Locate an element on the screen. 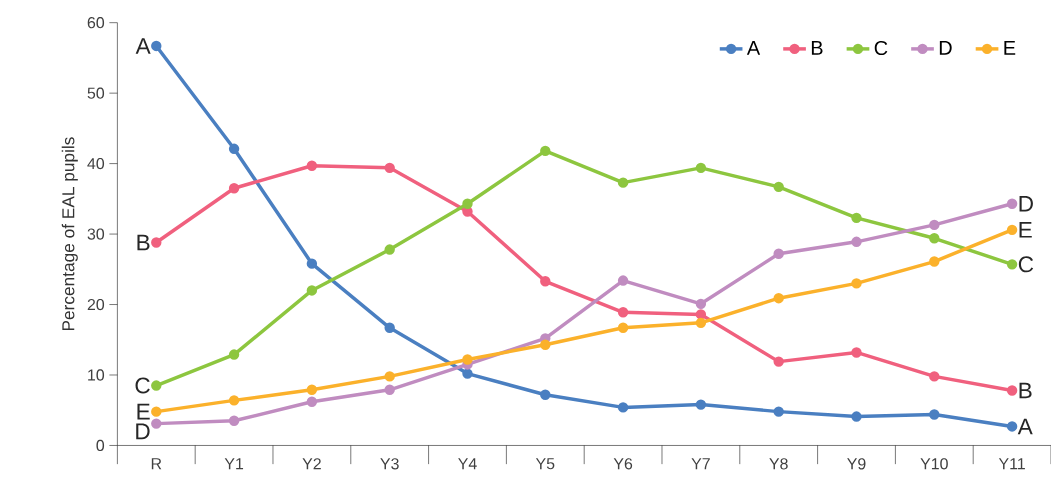 This screenshot has width=1051, height=484. x-tick-label: Y6 is located at coordinates (623, 464).